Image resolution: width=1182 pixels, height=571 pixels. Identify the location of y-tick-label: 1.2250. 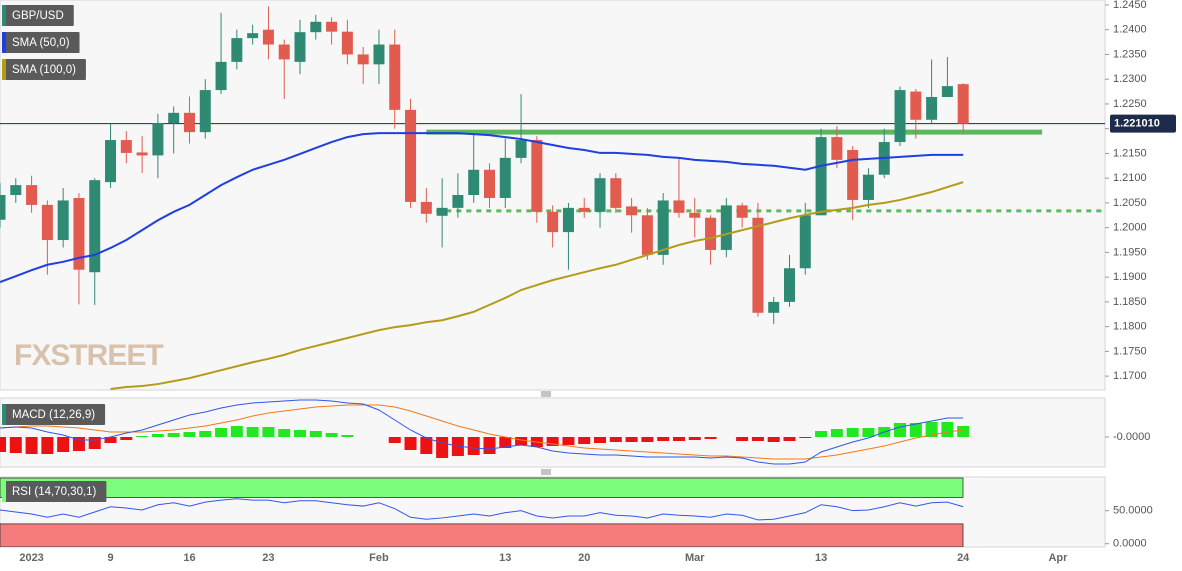
(1130, 104).